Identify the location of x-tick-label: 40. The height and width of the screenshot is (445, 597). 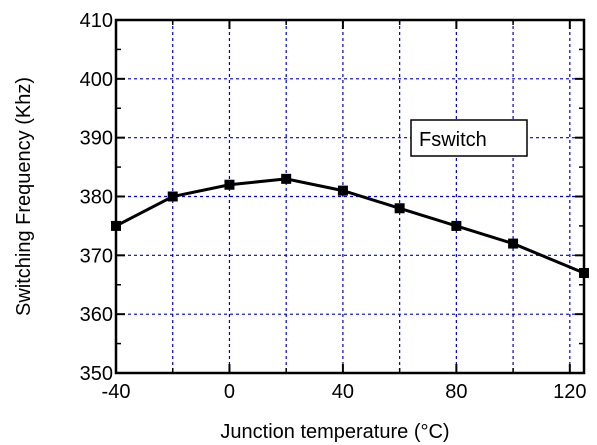
(343, 392).